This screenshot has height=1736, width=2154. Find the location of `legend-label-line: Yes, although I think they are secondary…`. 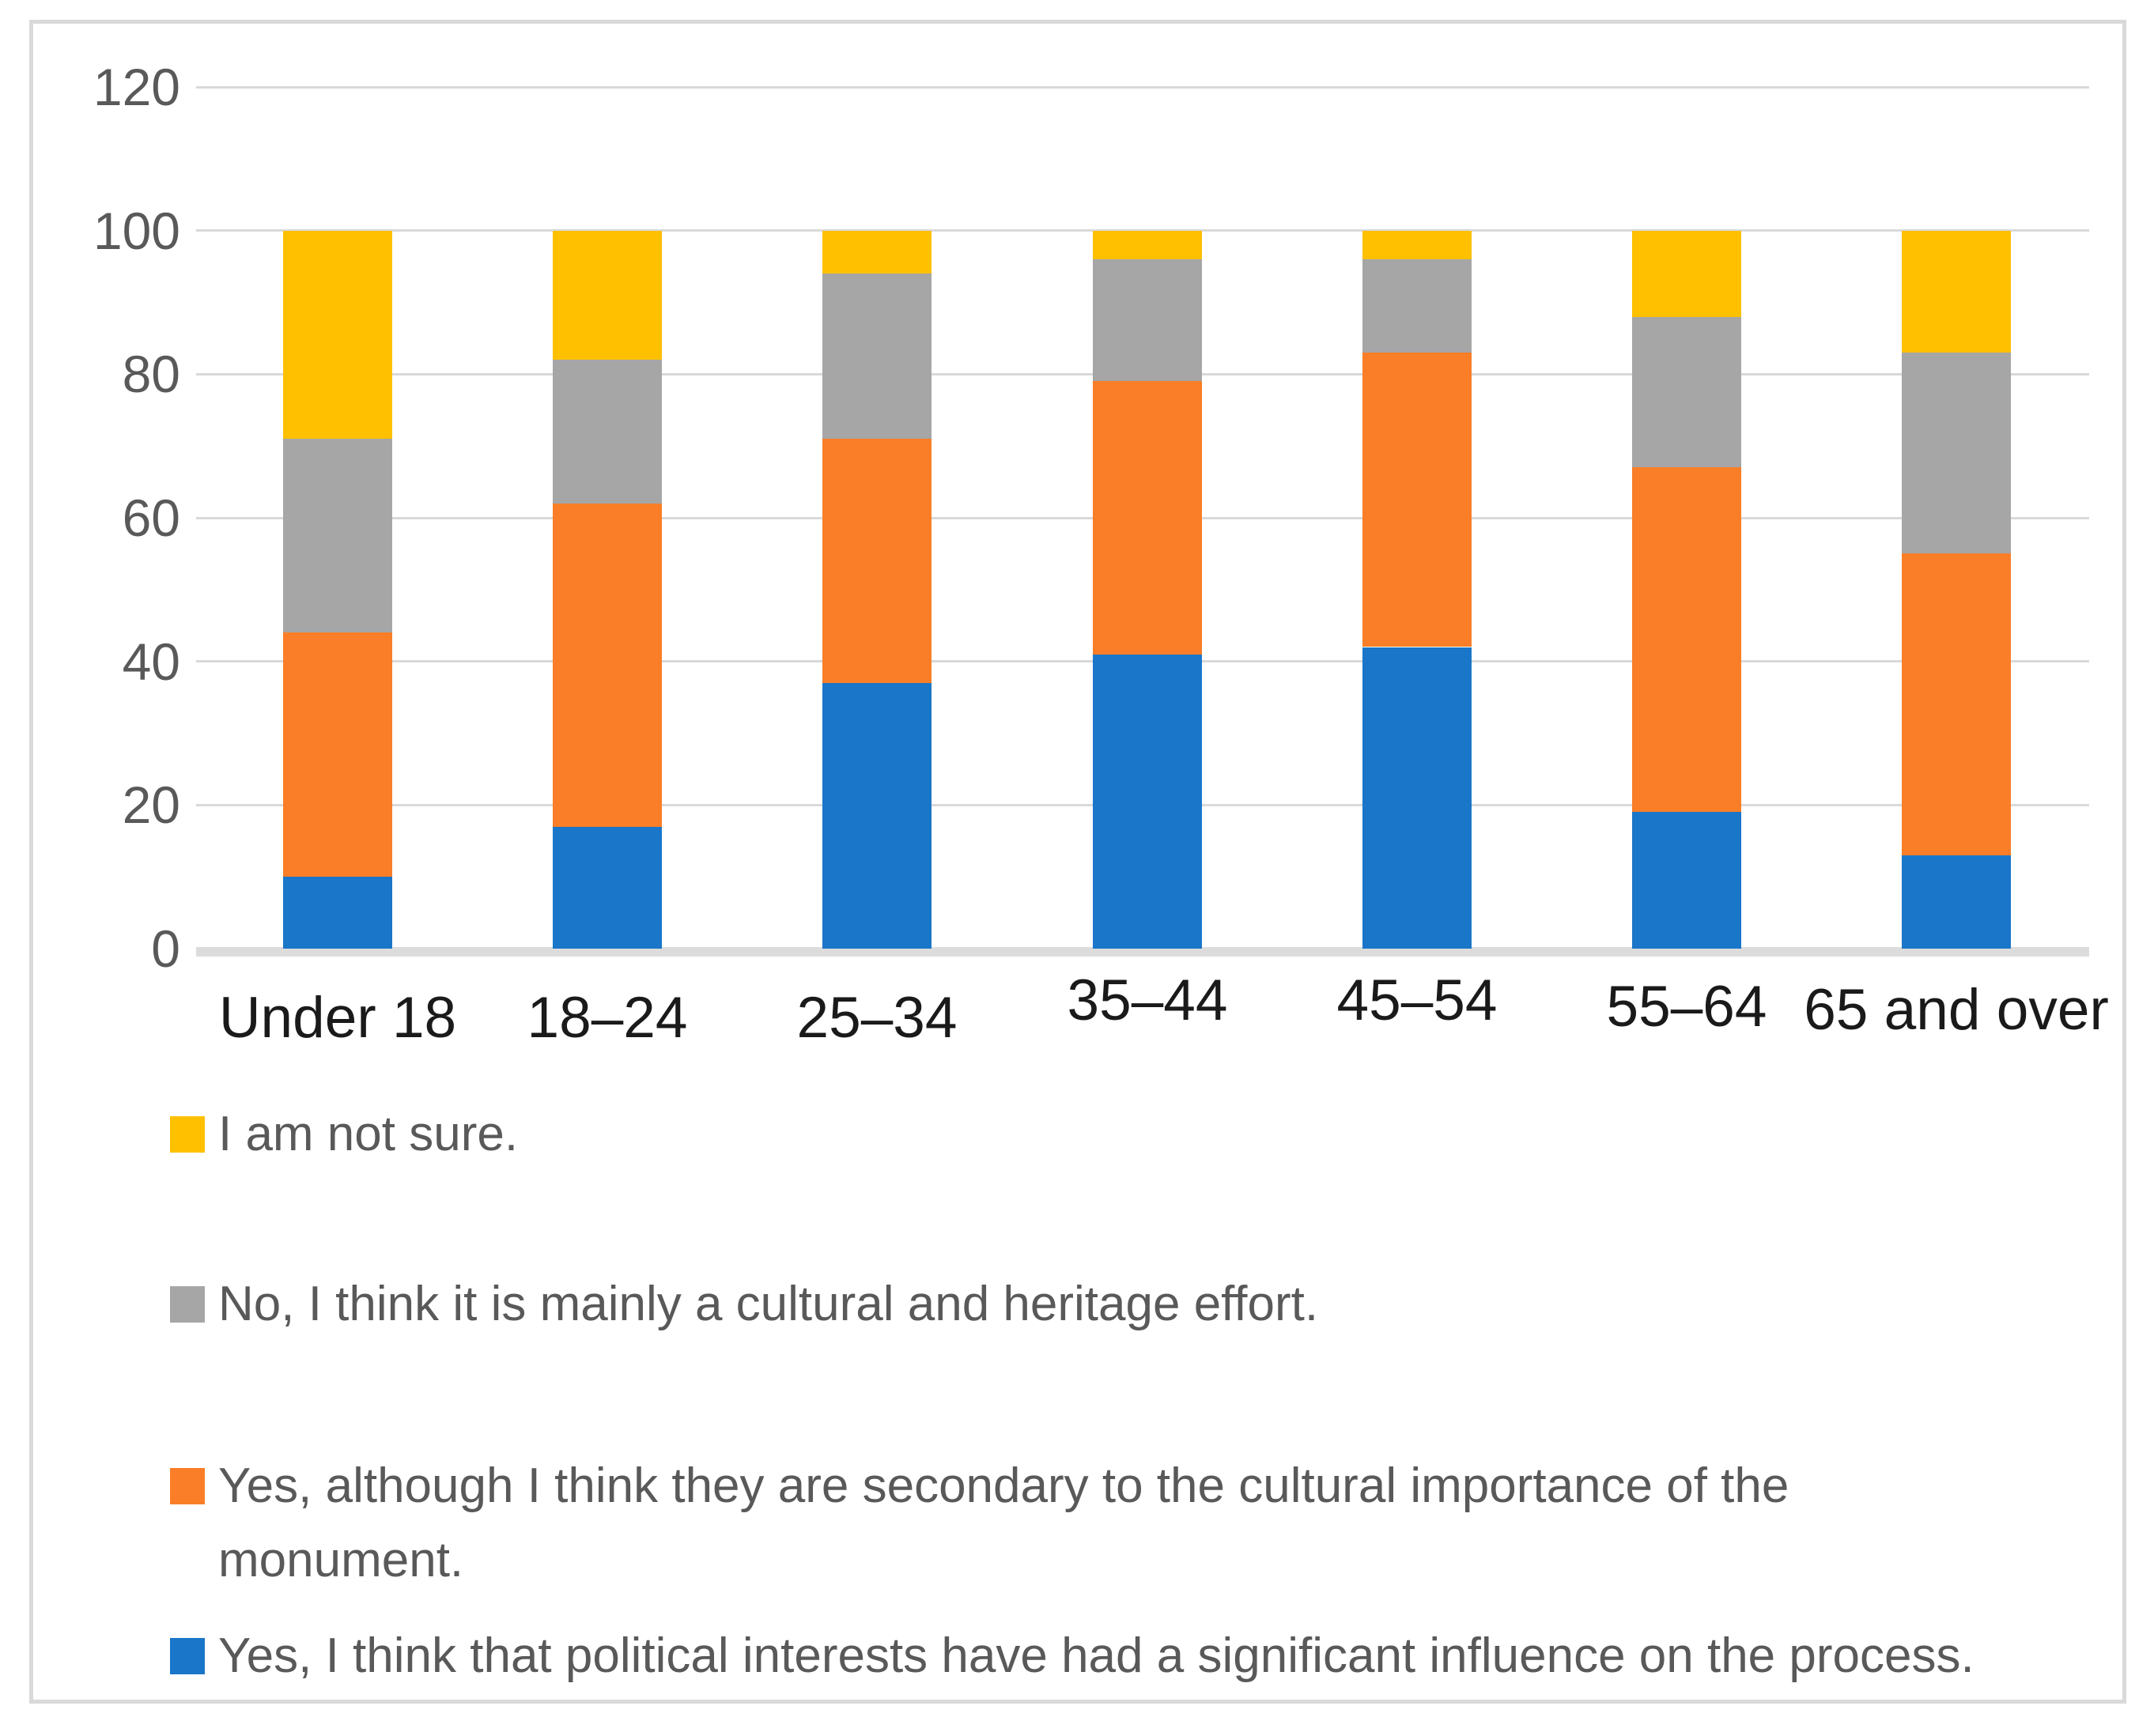

legend-label-line: Yes, although I think they are secondary… is located at coordinates (1003, 1486).